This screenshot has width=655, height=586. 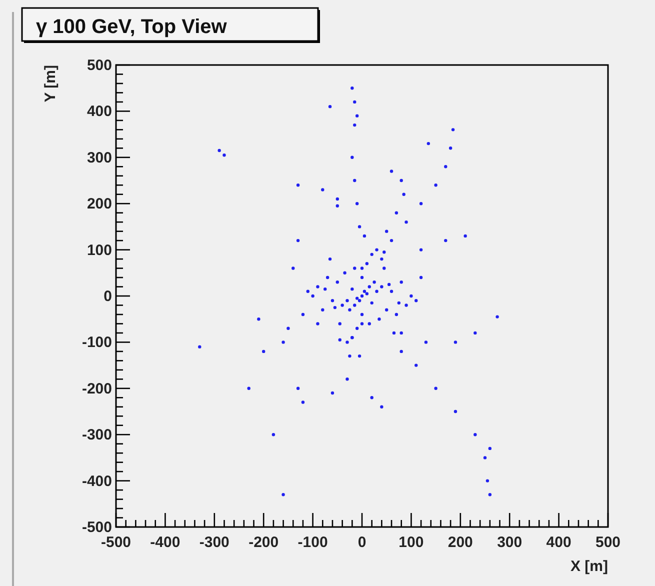 What do you see at coordinates (559, 542) in the screenshot?
I see `x-tick-label: 400` at bounding box center [559, 542].